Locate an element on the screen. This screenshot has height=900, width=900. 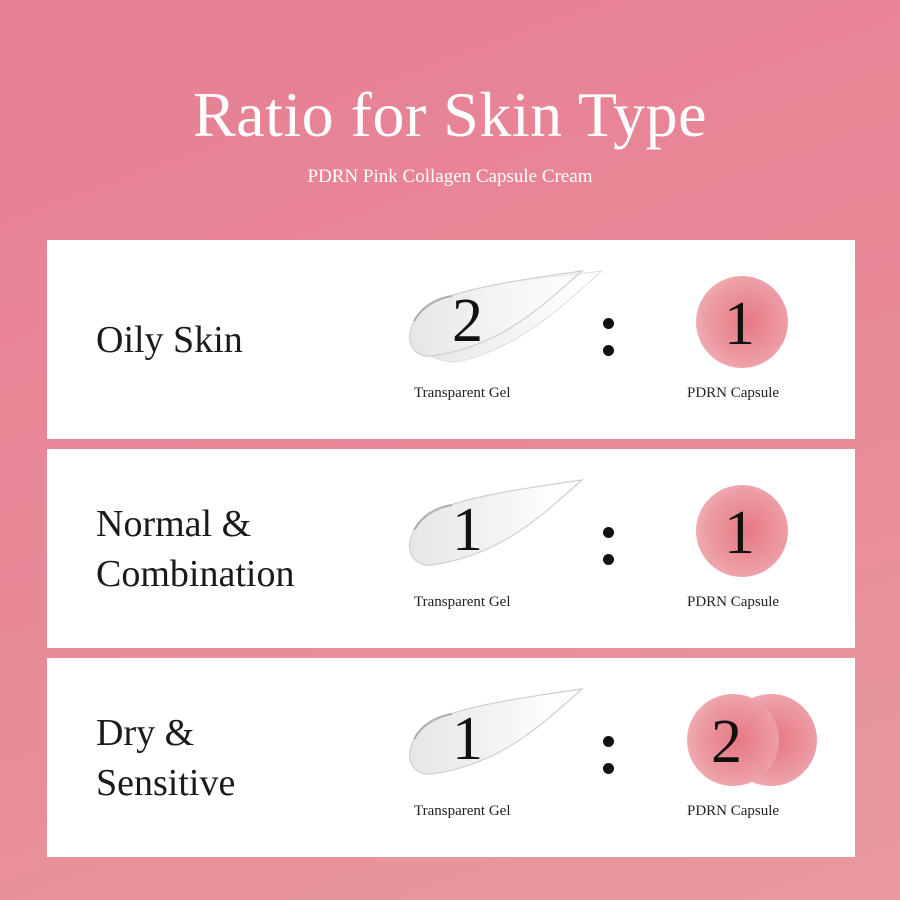
pdrn-capsule-image: 2 is located at coordinates (762, 742).